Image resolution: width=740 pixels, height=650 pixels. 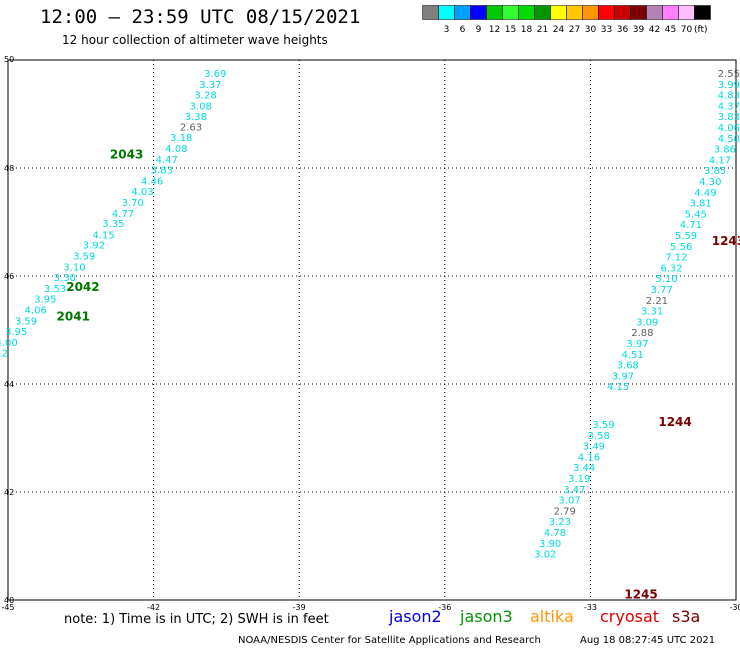 I want to click on wave-height-value: 3.77, so click(x=662, y=290).